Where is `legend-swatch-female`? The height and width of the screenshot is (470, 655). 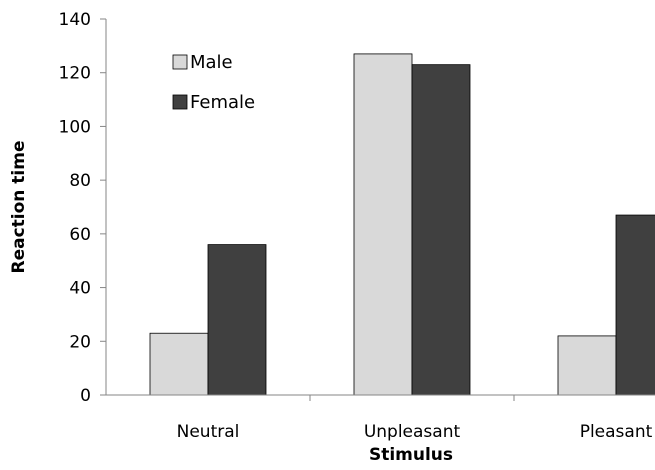
legend-swatch-female is located at coordinates (180, 102).